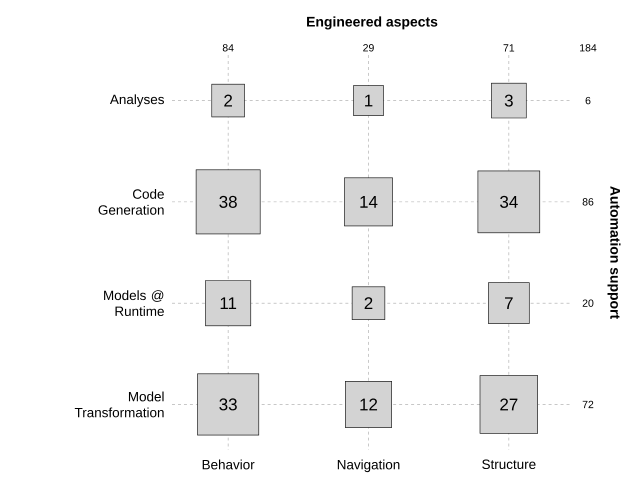 The width and height of the screenshot is (632, 492). What do you see at coordinates (369, 404) in the screenshot?
I see `data-label: 12` at bounding box center [369, 404].